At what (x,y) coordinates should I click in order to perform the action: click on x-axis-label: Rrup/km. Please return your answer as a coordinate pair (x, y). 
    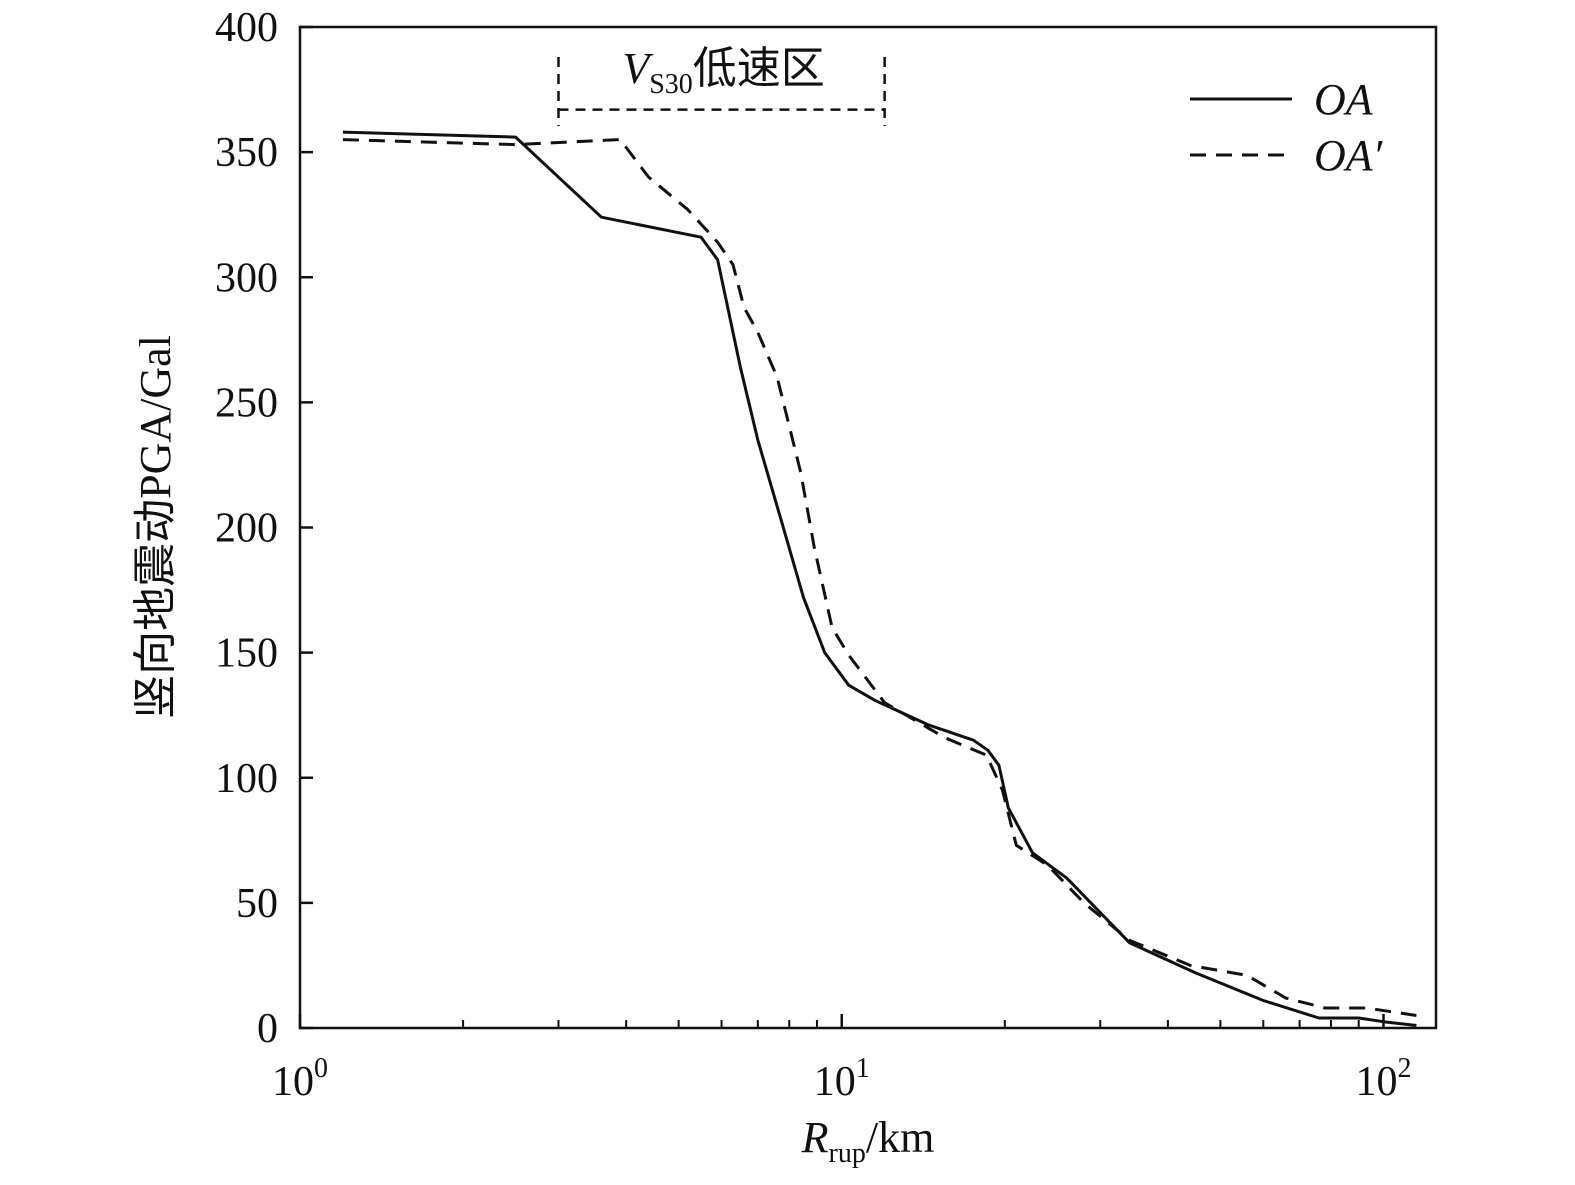
    Looking at the image, I should click on (868, 1141).